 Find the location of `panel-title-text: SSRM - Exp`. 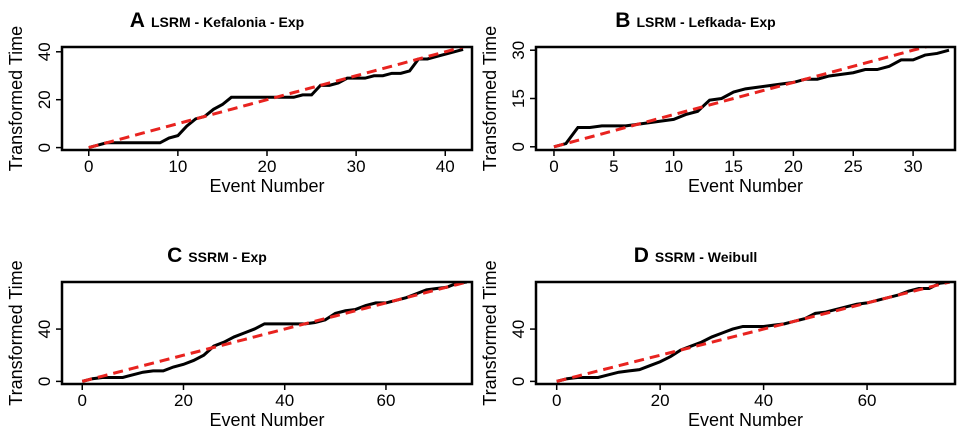

panel-title-text: SSRM - Exp is located at coordinates (227, 257).